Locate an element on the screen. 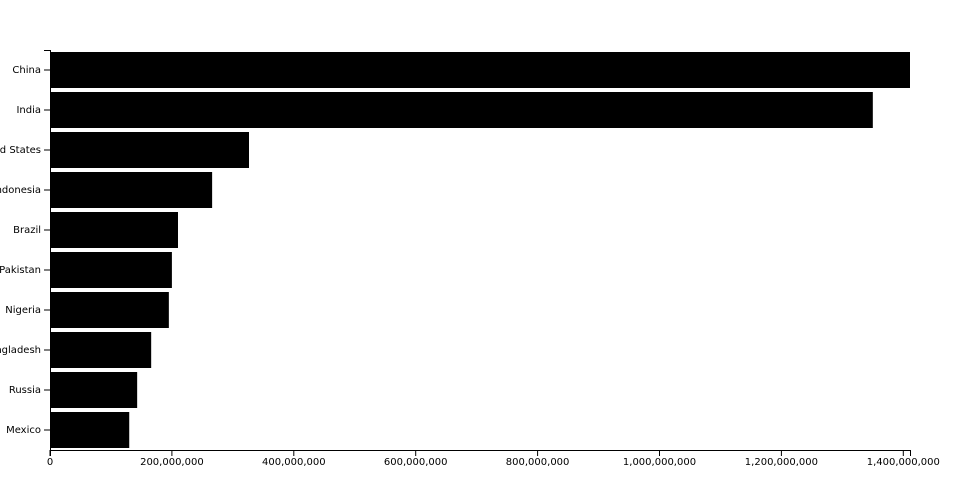 The image size is (960, 500). x-tick-label: 200,000,000 is located at coordinates (172, 462).